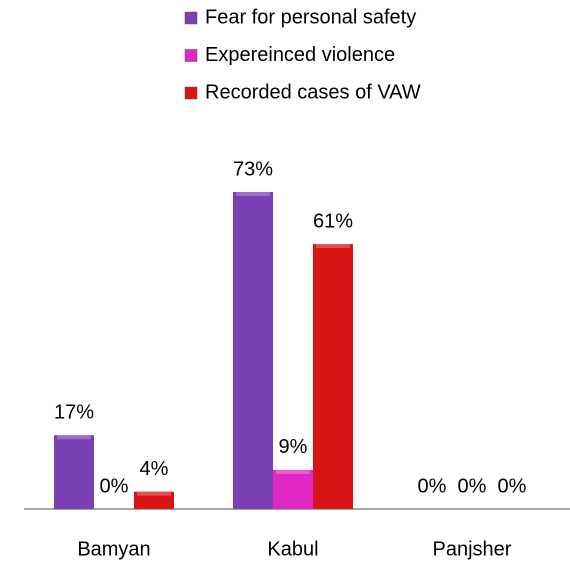 This screenshot has width=570, height=570. What do you see at coordinates (310, 17) in the screenshot?
I see `legend-label: Fear for personal safety` at bounding box center [310, 17].